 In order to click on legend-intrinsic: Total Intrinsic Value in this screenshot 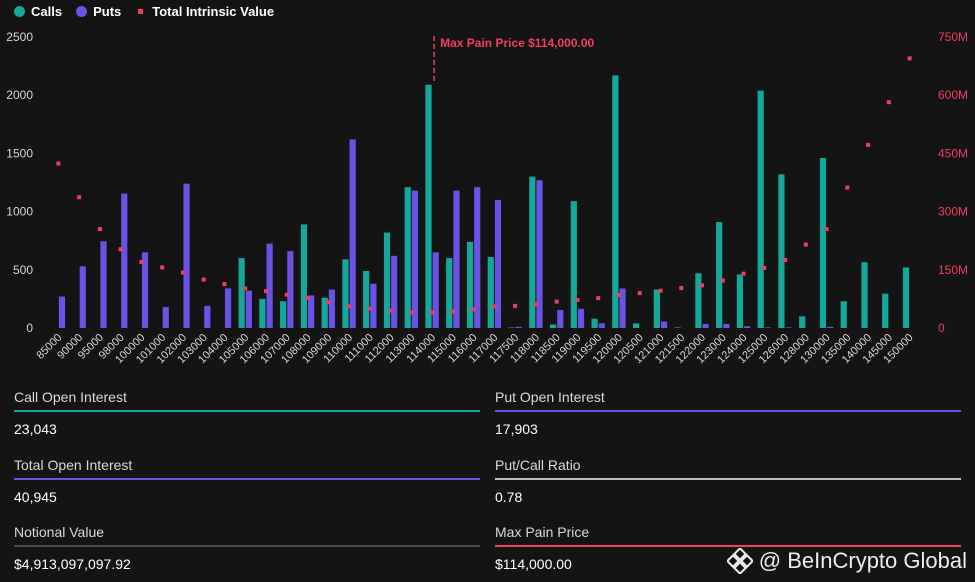, I will do `click(204, 11)`.